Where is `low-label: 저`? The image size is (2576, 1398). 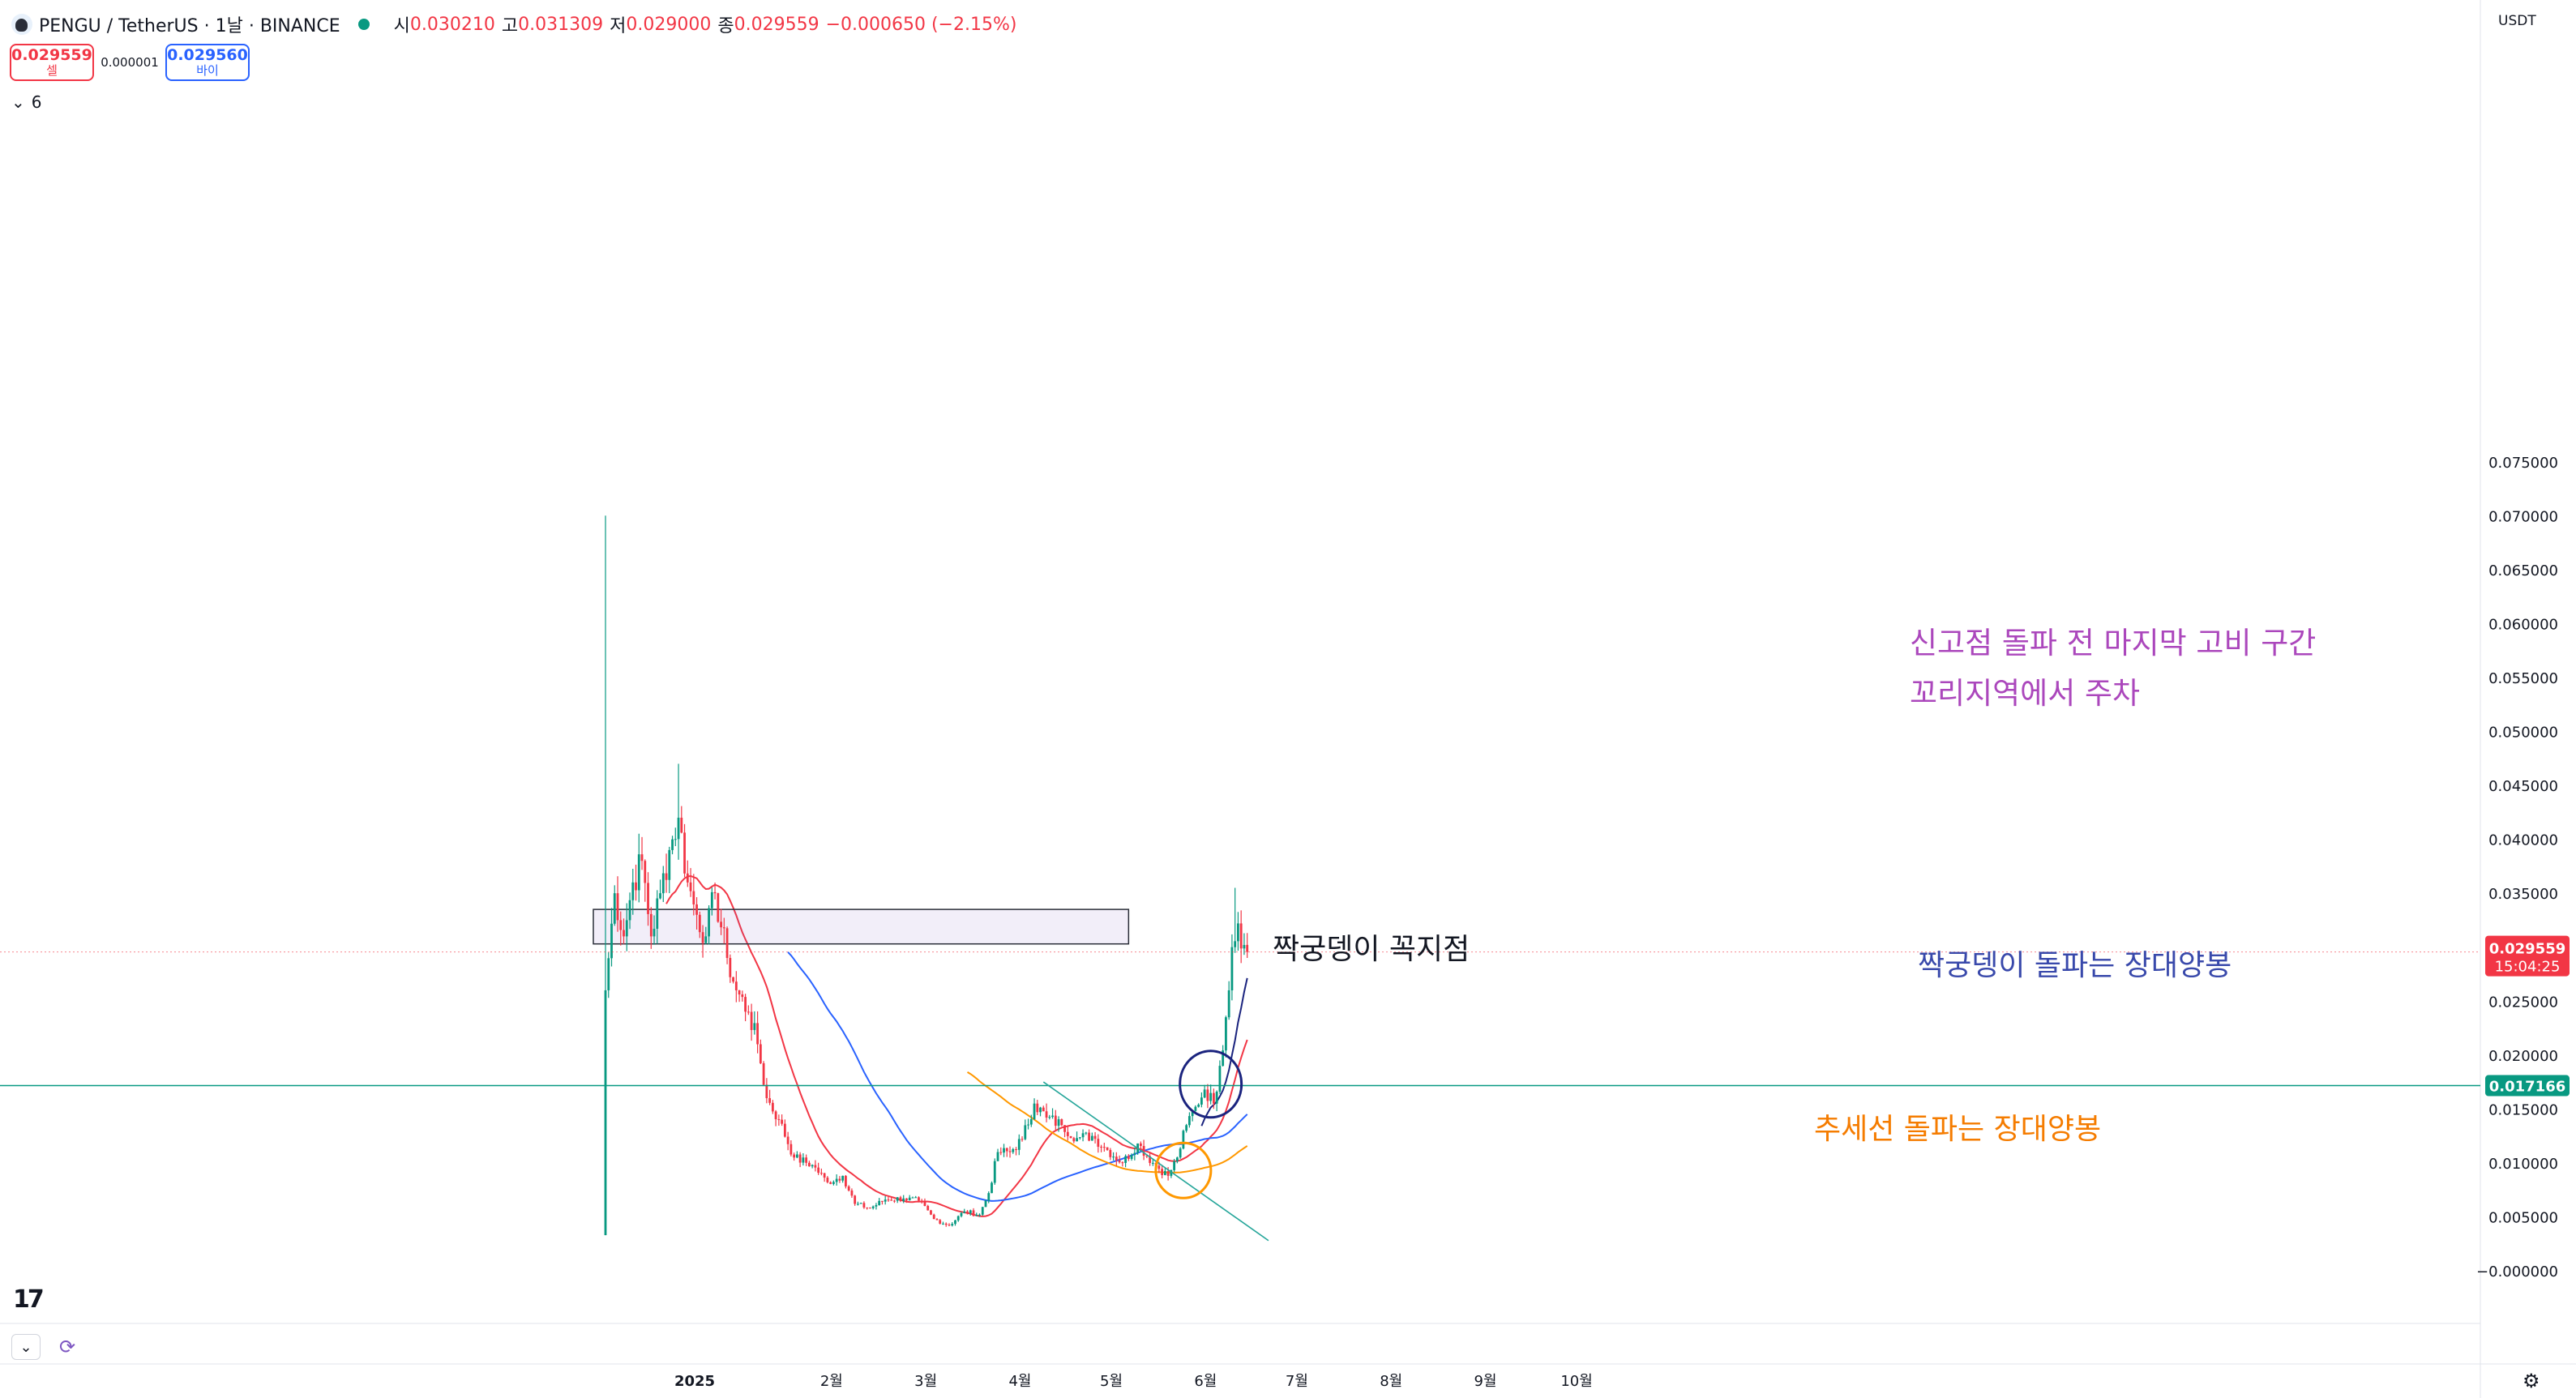
low-label: 저 is located at coordinates (618, 26).